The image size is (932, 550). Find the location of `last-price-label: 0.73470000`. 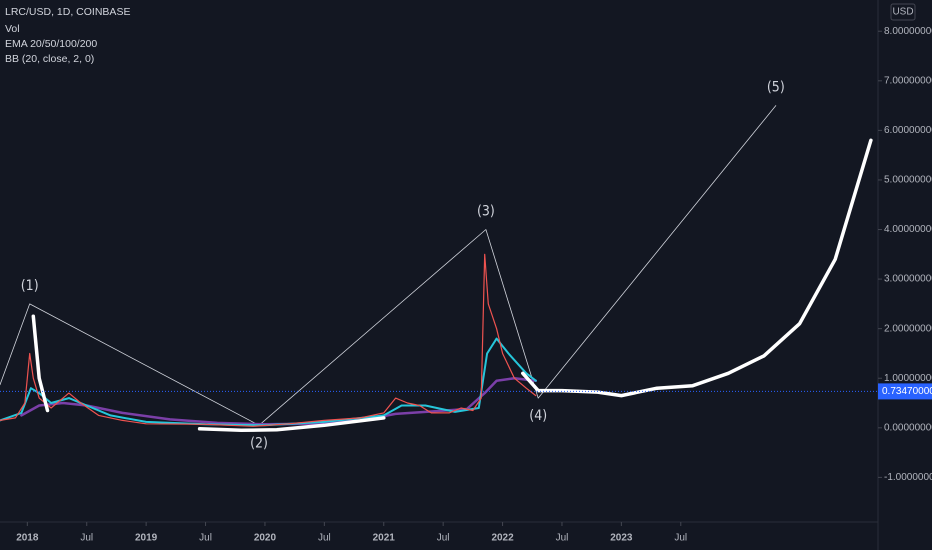

last-price-label: 0.73470000 is located at coordinates (907, 391).